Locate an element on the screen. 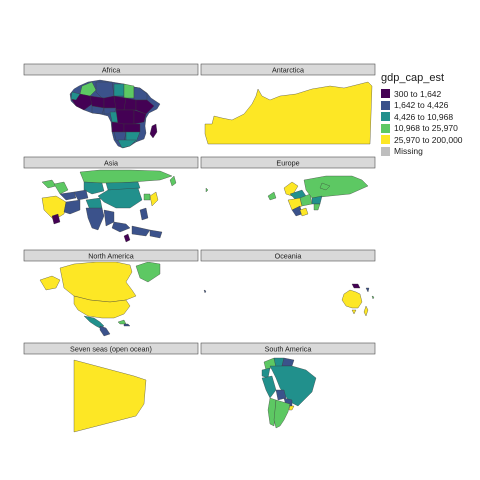 This screenshot has width=480, height=480. panel-strip-oceania: Oceania is located at coordinates (288, 255).